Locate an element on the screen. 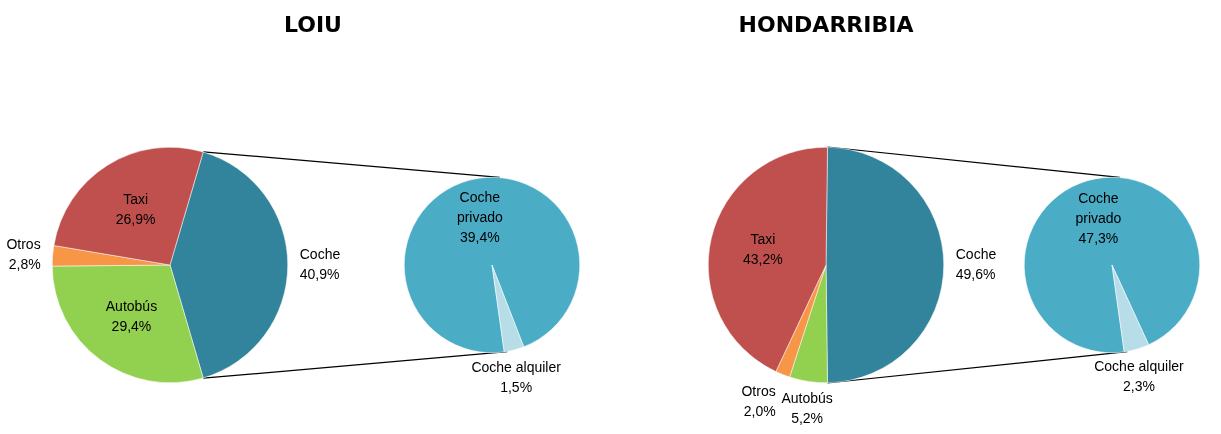 The image size is (1221, 434). data-label: 39,4% is located at coordinates (479, 237).